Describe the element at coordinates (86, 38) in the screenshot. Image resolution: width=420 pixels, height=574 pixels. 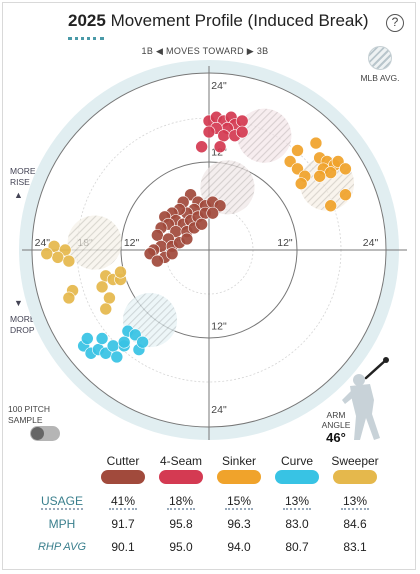
I see `title-underline` at that location.